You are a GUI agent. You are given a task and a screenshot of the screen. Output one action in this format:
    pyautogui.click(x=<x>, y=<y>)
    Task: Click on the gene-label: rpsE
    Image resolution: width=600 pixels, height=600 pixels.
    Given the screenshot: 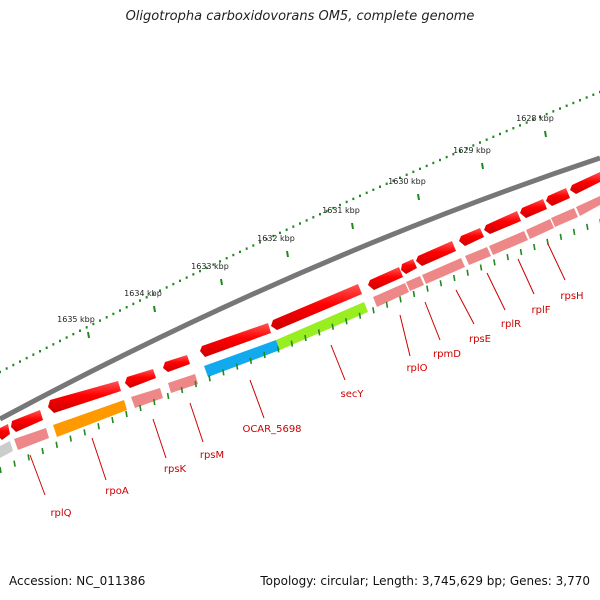 What is the action you would take?
    pyautogui.click(x=480, y=339)
    